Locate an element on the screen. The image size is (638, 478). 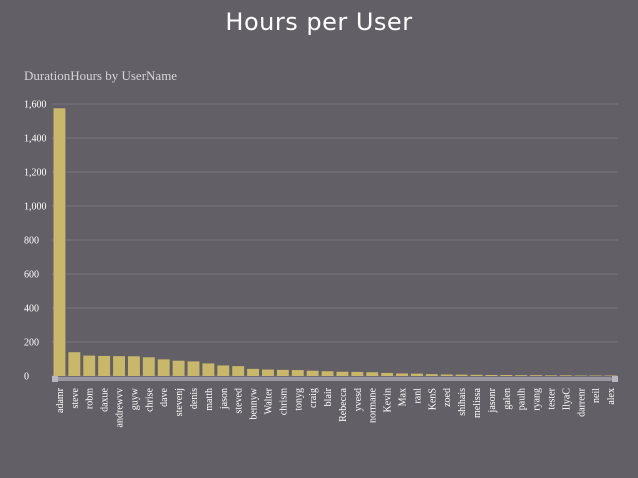
bar-IlyaC is located at coordinates (565, 375).